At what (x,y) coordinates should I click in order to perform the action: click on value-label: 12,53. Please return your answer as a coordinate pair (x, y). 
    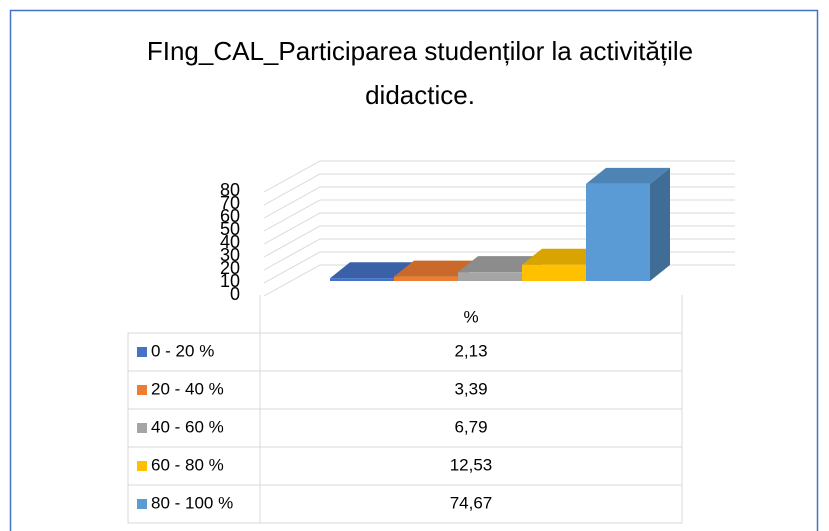
    Looking at the image, I should click on (471, 464).